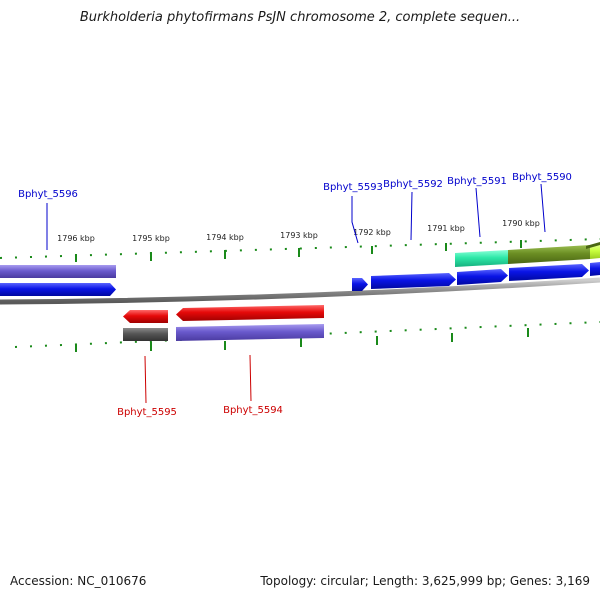 This screenshot has height=600, width=600. What do you see at coordinates (477, 207) in the screenshot?
I see `gene-label-bphyt-5591: Bphyt_5591` at bounding box center [477, 207].